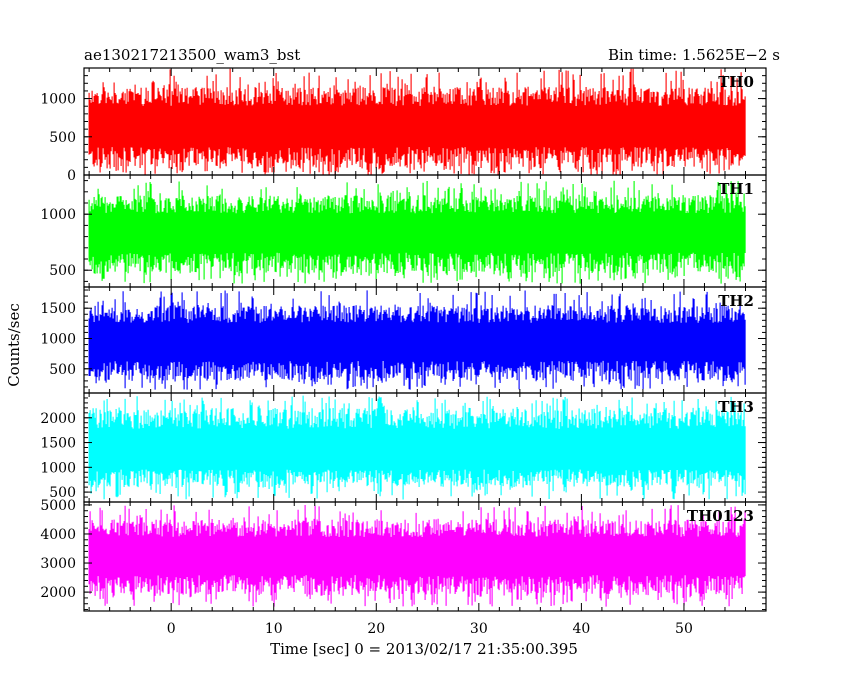 The image size is (850, 680). Describe the element at coordinates (376, 629) in the screenshot. I see `x-tick-label: 20` at that location.